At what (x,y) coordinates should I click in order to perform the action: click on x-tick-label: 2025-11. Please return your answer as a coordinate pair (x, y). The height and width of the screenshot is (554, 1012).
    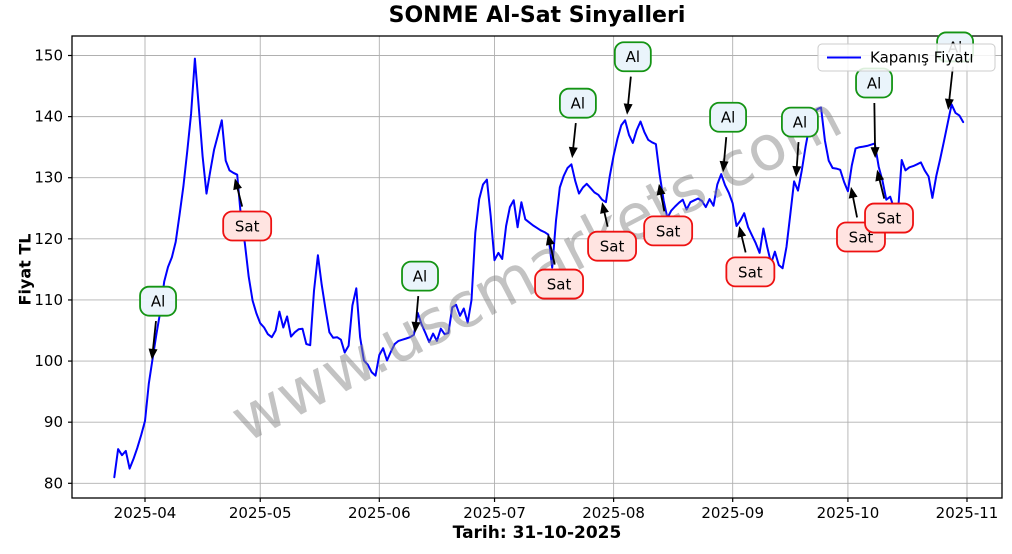
    Looking at the image, I should click on (967, 513).